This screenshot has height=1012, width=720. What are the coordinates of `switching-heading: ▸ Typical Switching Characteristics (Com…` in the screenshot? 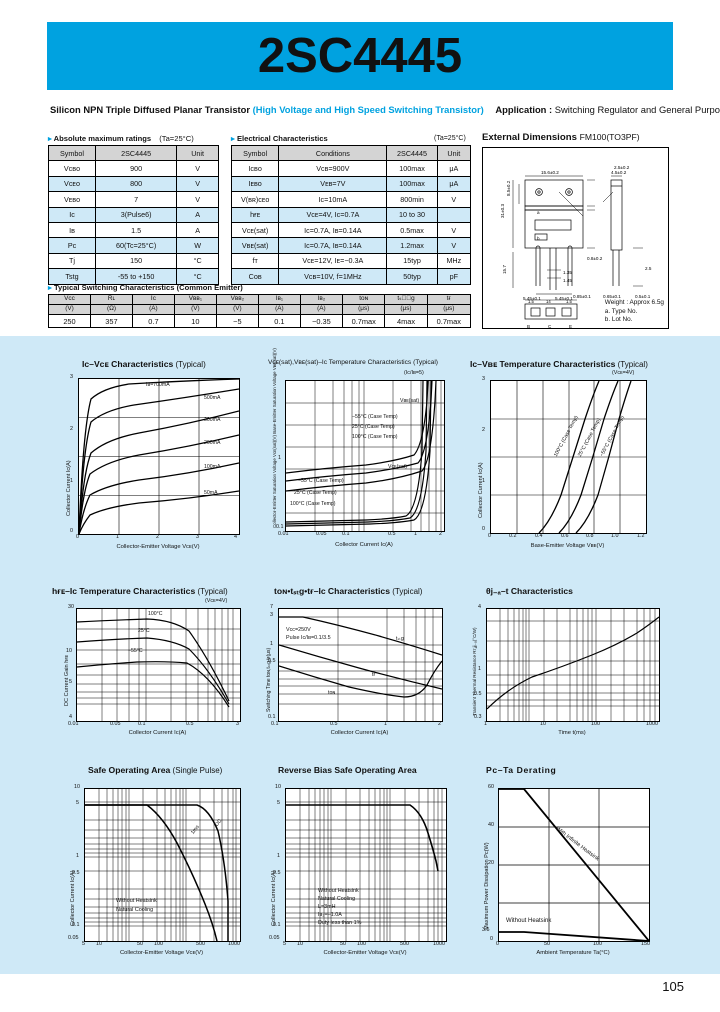 It's located at (145, 287).